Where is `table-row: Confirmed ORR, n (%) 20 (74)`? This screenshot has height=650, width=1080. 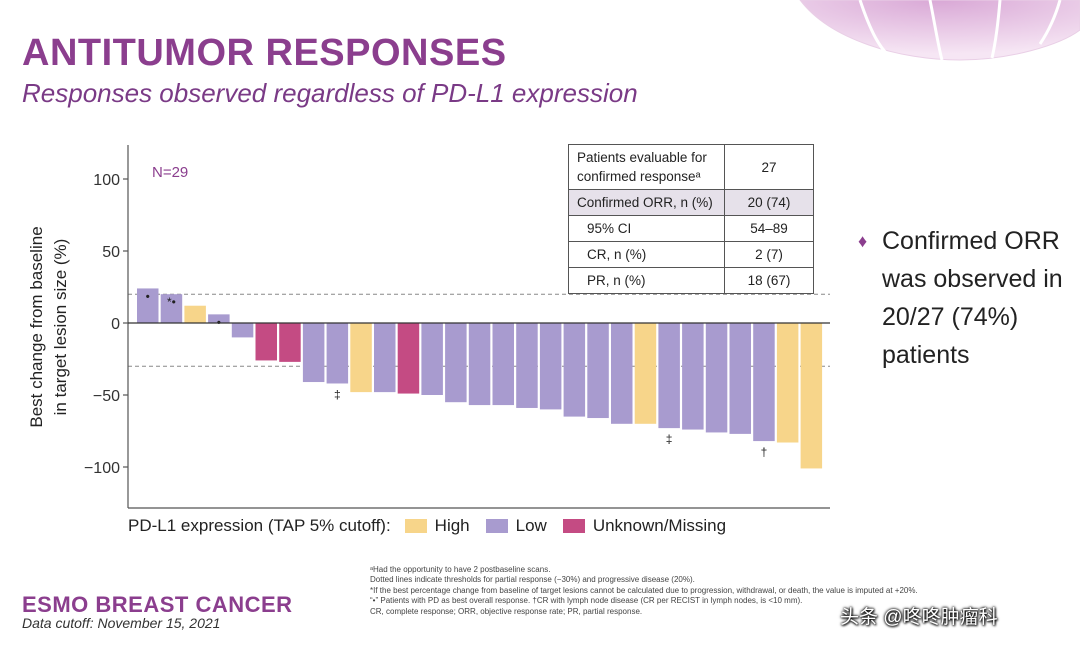 table-row: Confirmed ORR, n (%) 20 (74) is located at coordinates (691, 202).